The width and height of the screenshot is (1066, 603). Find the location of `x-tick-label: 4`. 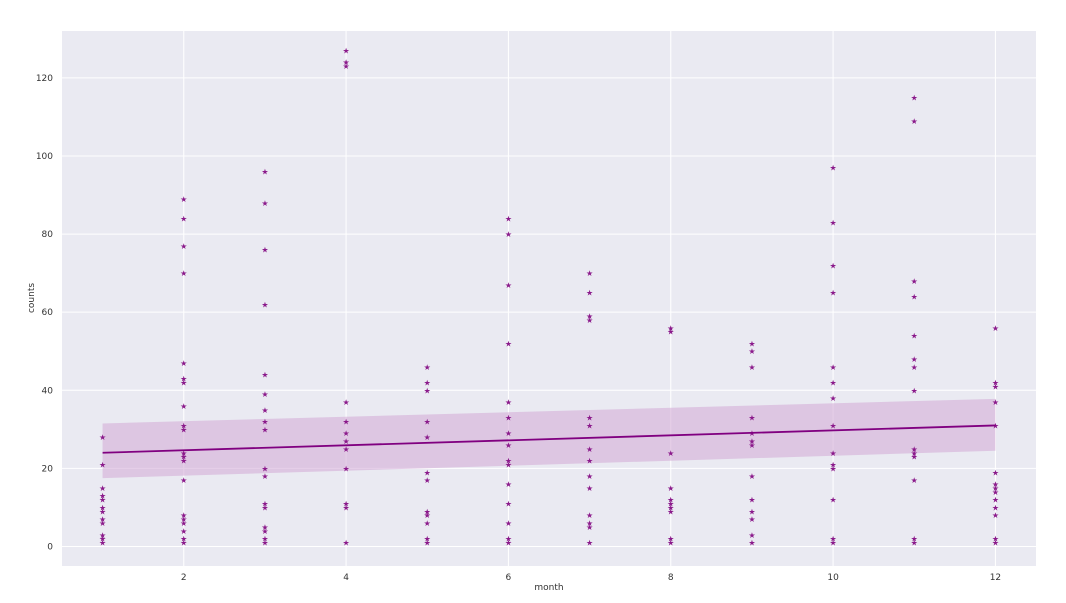

x-tick-label: 4 is located at coordinates (346, 578).